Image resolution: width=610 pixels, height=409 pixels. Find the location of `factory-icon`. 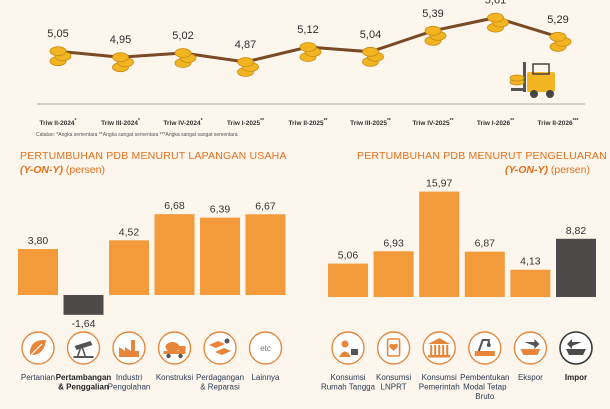

factory-icon is located at coordinates (129, 348).